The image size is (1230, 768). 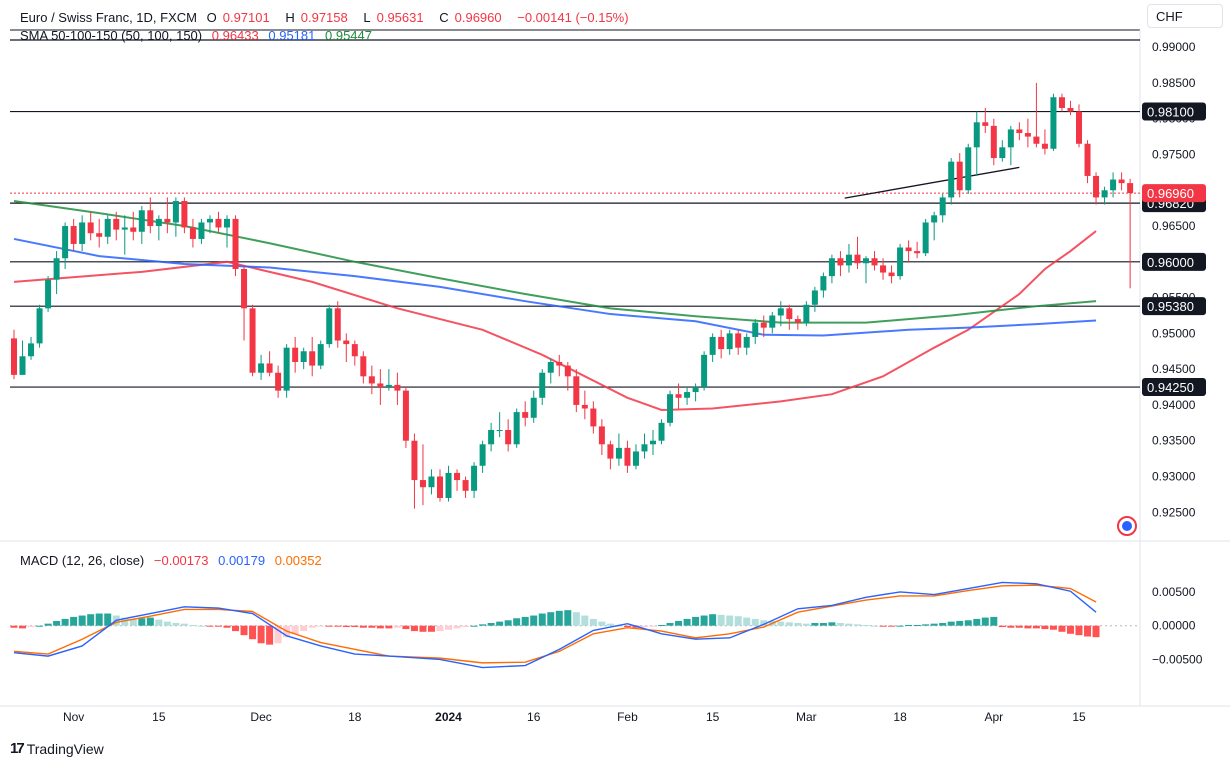 What do you see at coordinates (348, 35) in the screenshot?
I see `sma150-value: 0.95447` at bounding box center [348, 35].